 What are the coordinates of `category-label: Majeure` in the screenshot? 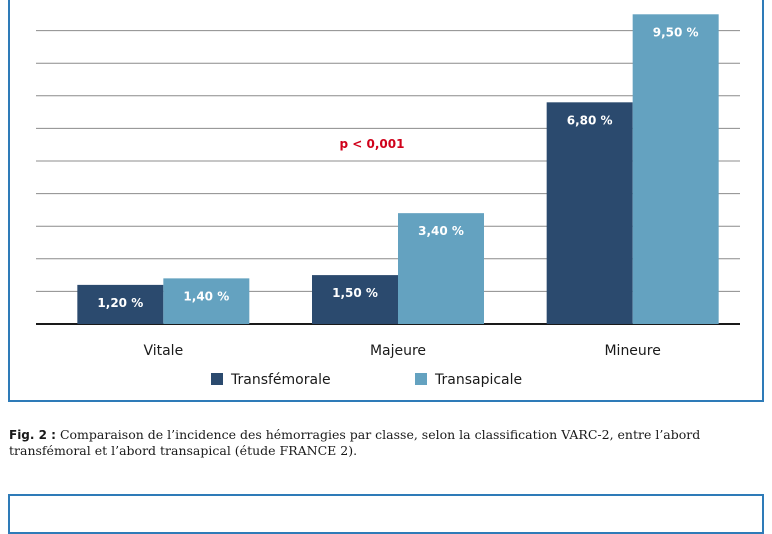 It's located at (398, 351).